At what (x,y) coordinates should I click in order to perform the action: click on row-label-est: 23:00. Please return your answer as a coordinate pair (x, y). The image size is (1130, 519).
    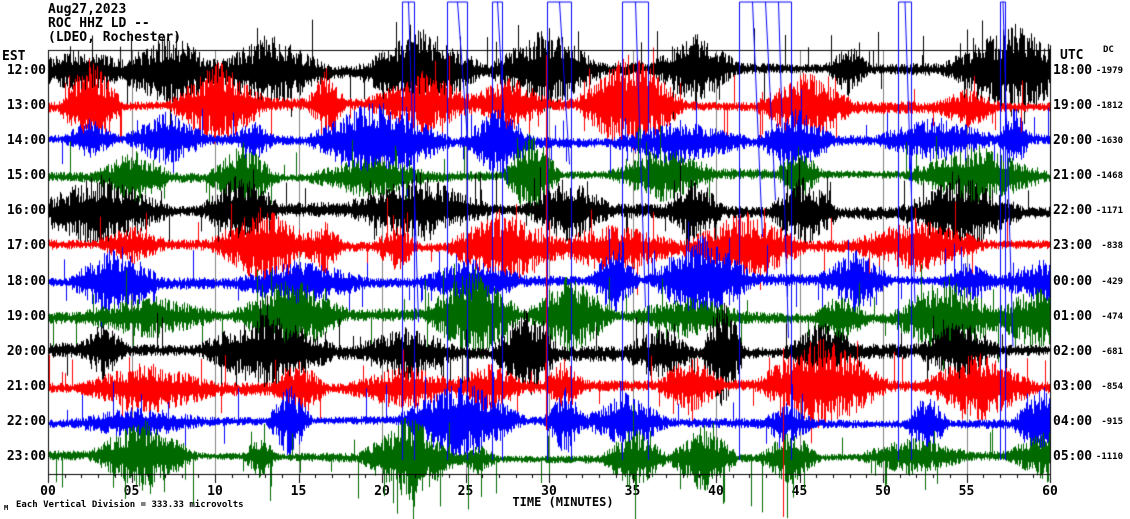
    Looking at the image, I should click on (26, 457).